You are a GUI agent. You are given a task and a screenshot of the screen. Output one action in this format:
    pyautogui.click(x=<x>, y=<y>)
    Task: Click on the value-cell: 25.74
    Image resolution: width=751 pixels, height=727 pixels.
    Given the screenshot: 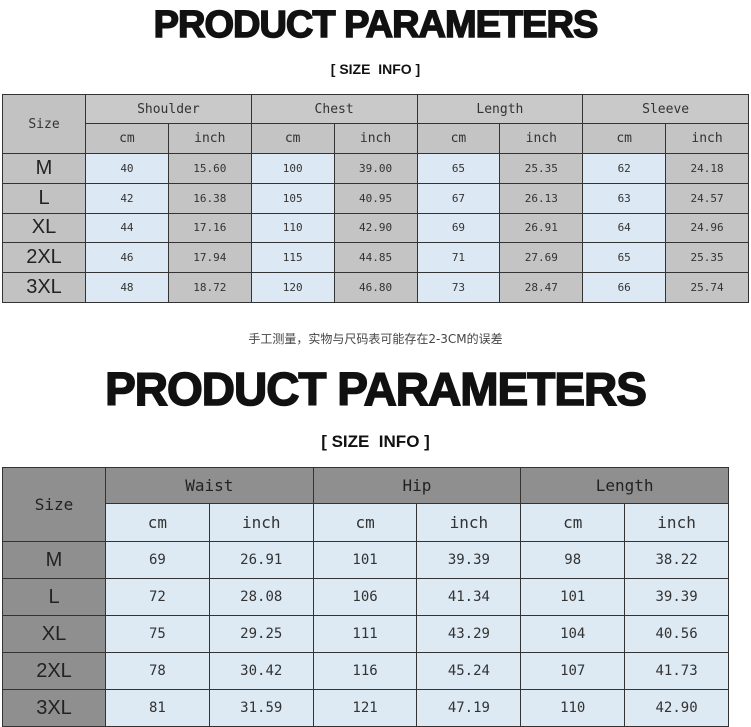 What is the action you would take?
    pyautogui.click(x=707, y=287)
    